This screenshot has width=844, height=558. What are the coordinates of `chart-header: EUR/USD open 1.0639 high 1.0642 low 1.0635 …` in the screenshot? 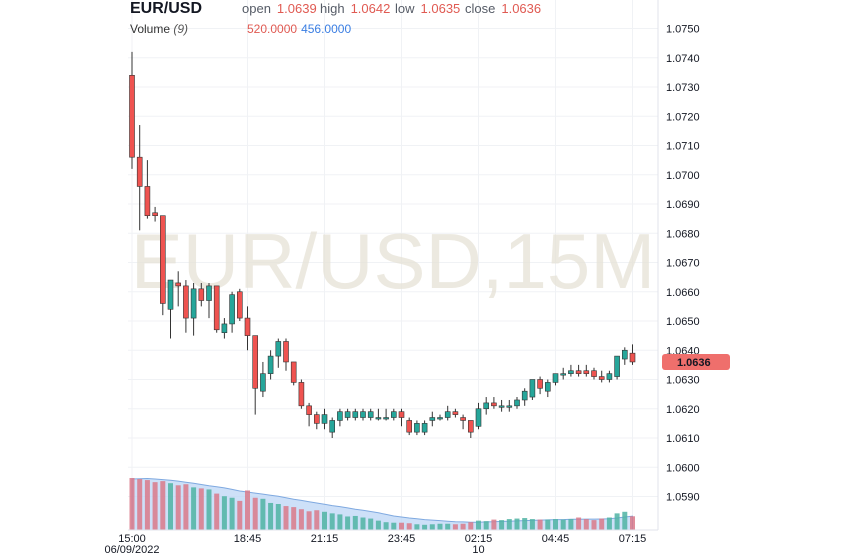 It's located at (400, 22).